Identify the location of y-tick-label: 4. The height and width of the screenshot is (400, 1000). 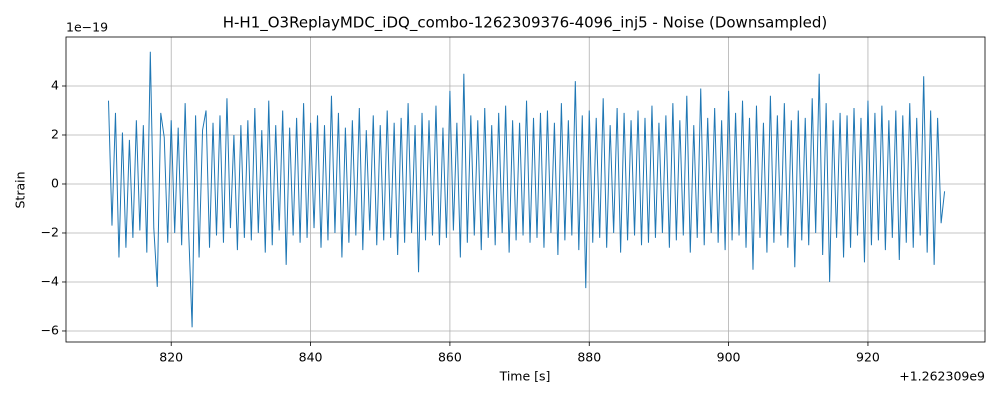
(55, 84).